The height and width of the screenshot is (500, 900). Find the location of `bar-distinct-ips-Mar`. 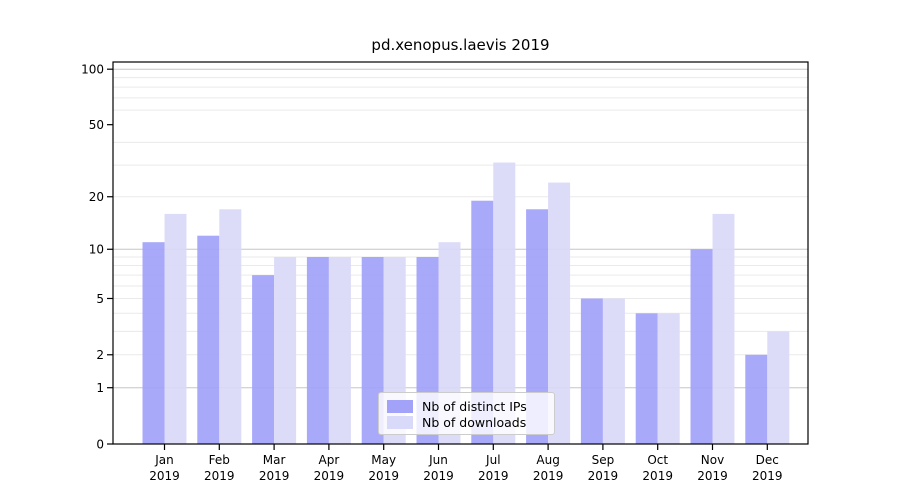

bar-distinct-ips-Mar is located at coordinates (263, 359).